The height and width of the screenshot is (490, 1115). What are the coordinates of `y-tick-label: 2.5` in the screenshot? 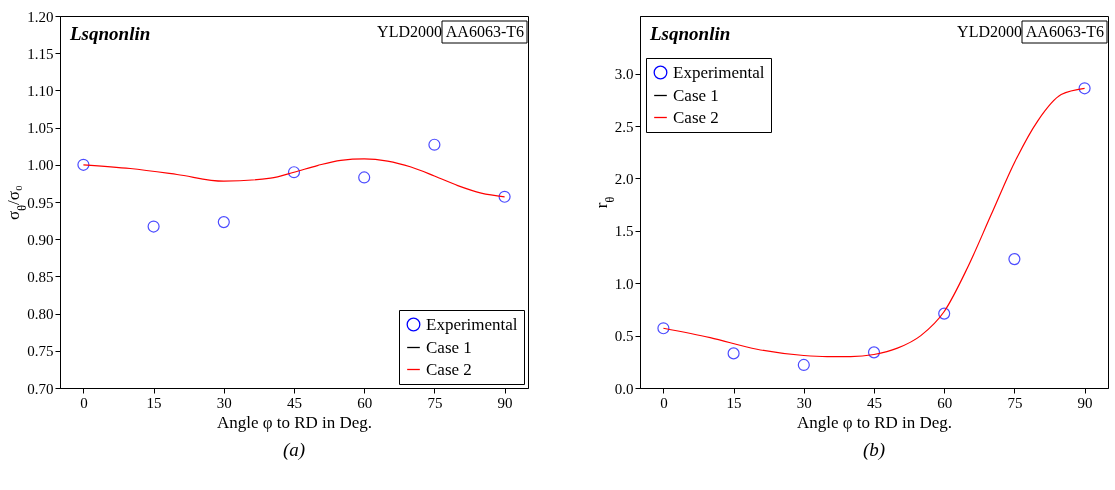 It's located at (624, 126).